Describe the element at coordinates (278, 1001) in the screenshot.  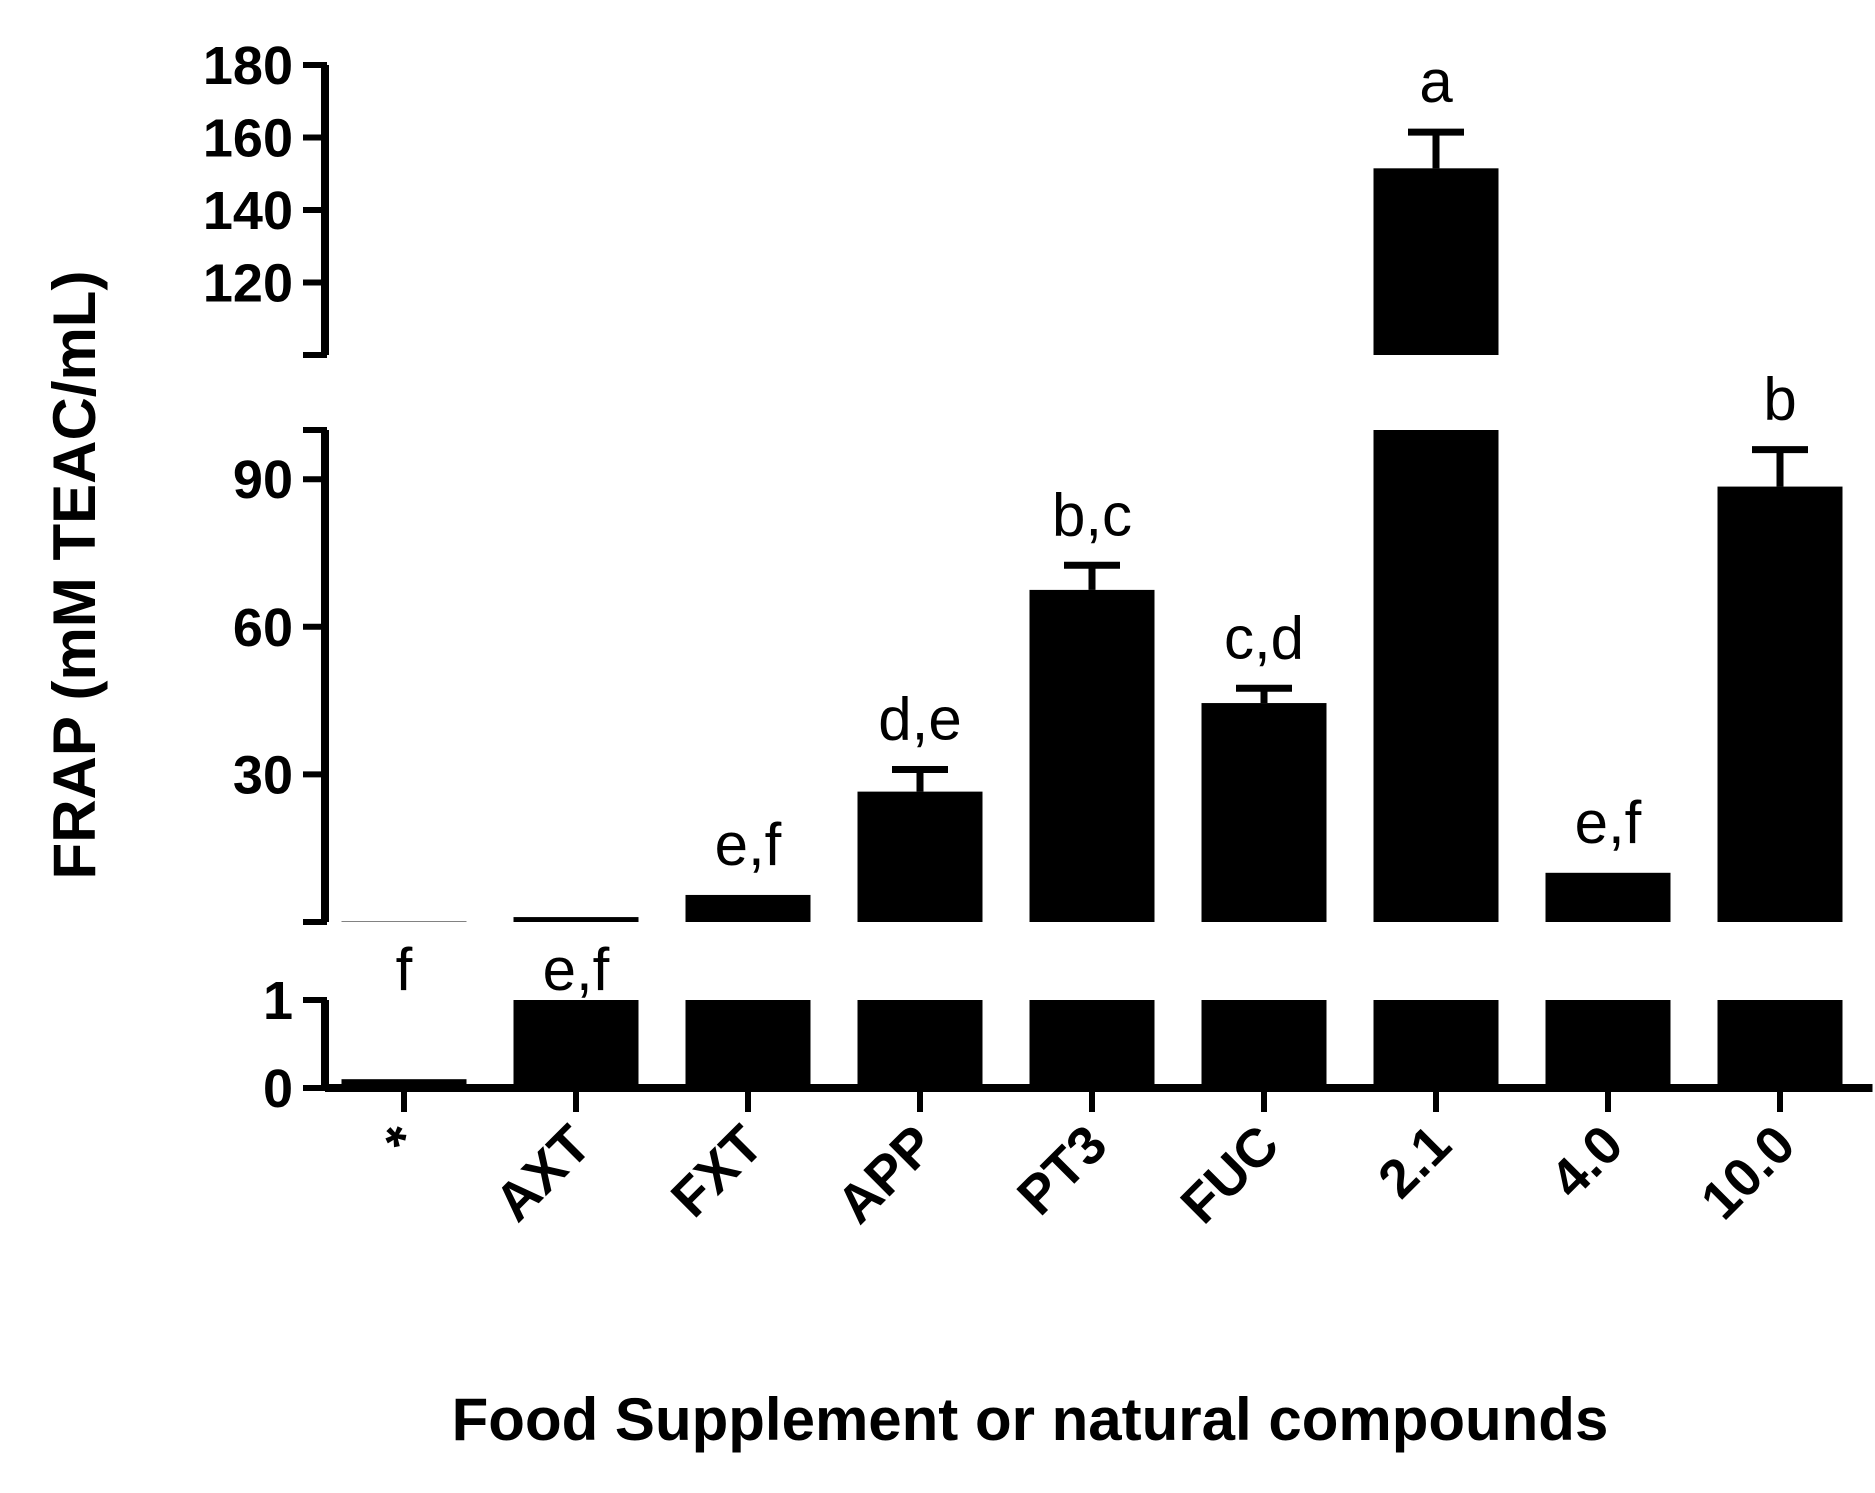
I see `y-tick-label: 1` at that location.